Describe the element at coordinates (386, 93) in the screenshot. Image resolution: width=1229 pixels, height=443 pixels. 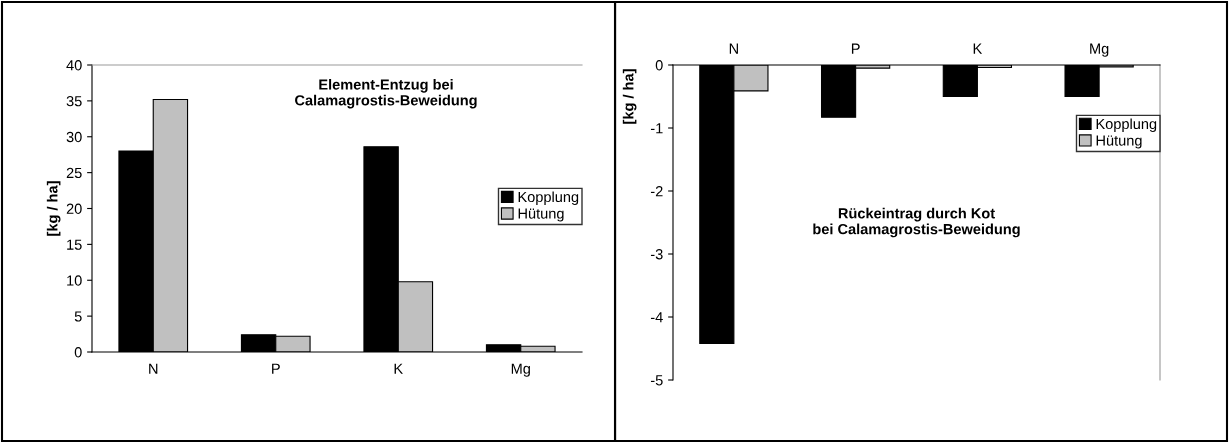
I see `text: Element-Entzug bei Calamagrostis-Beweidung` at that location.